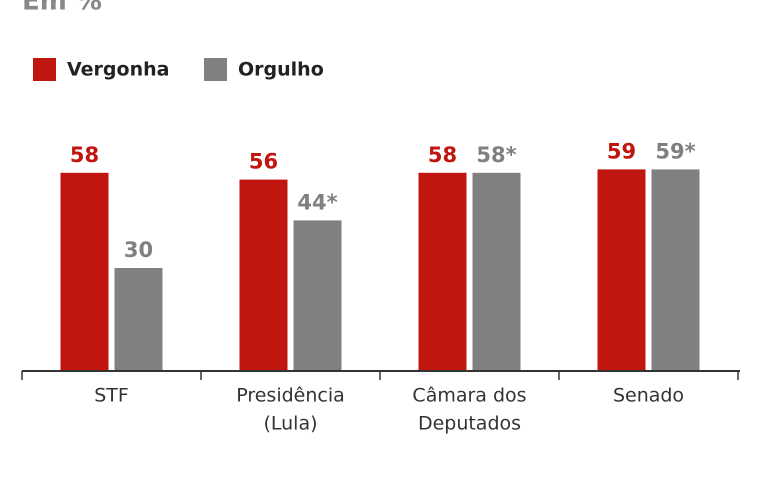  Describe the element at coordinates (290, 424) in the screenshot. I see `x-tick-label: (Lula)` at that location.